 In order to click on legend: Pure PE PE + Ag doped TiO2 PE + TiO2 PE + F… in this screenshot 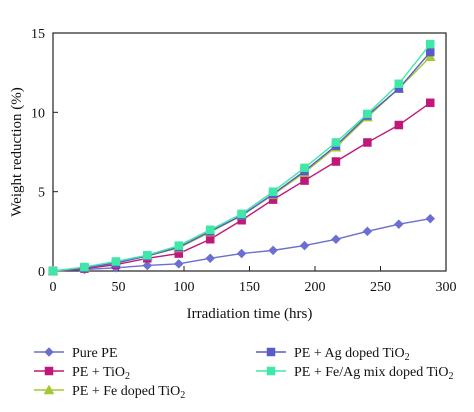, I will do `click(244, 373)`.